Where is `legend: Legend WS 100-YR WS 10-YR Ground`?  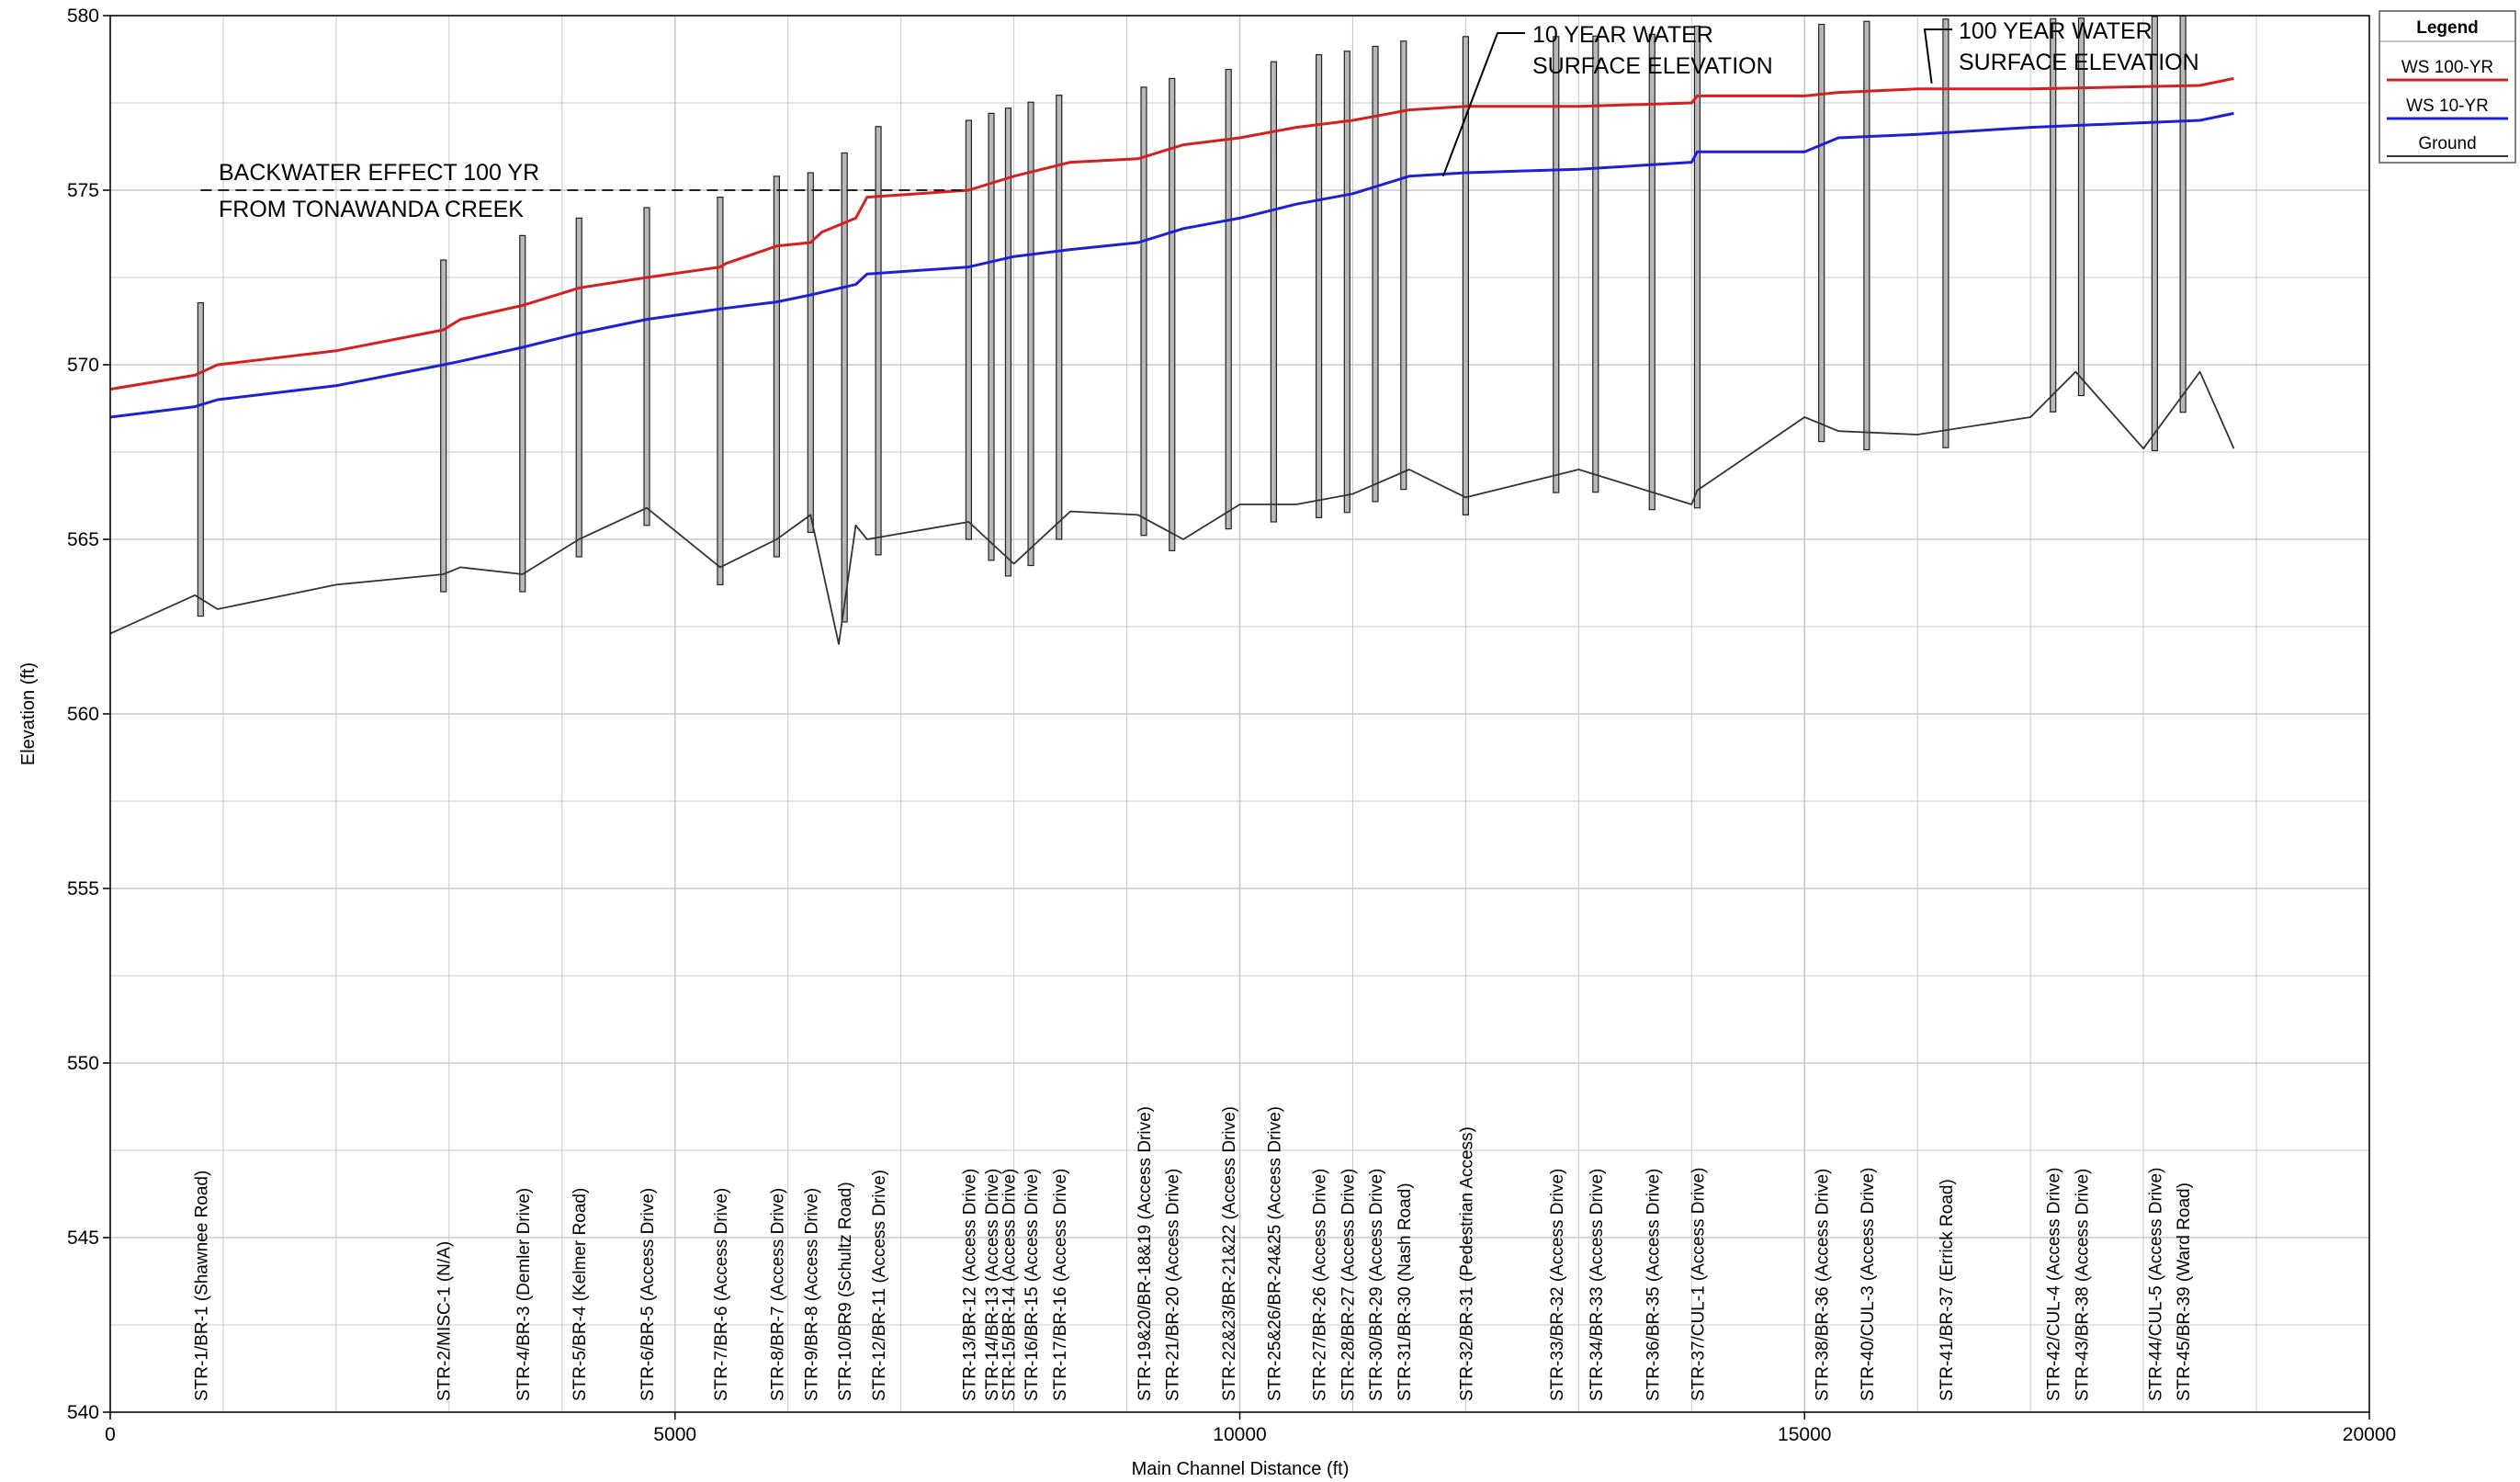
legend: Legend WS 100-YR WS 10-YR Ground is located at coordinates (2447, 87).